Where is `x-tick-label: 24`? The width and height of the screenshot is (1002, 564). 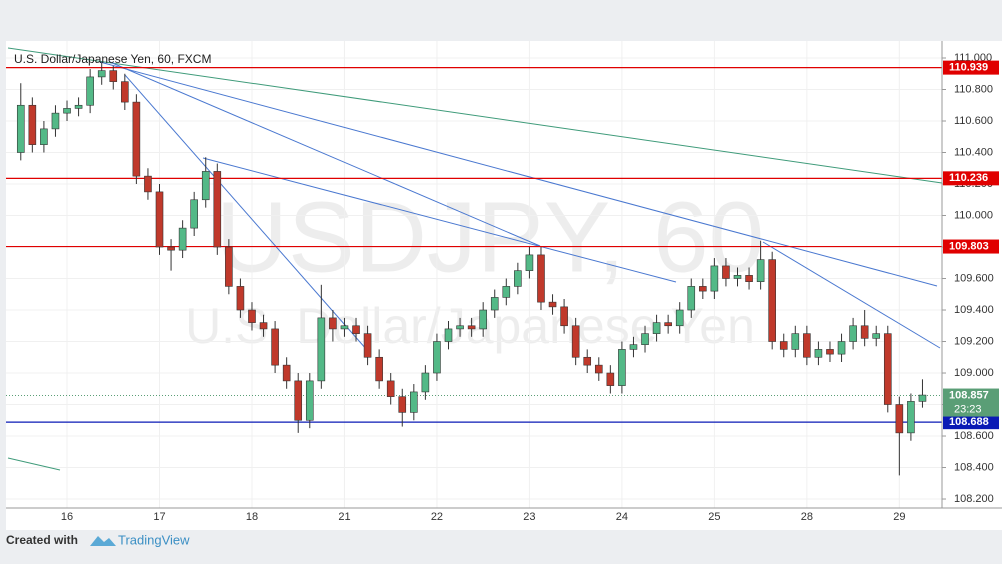 x-tick-label: 24 is located at coordinates (622, 517).